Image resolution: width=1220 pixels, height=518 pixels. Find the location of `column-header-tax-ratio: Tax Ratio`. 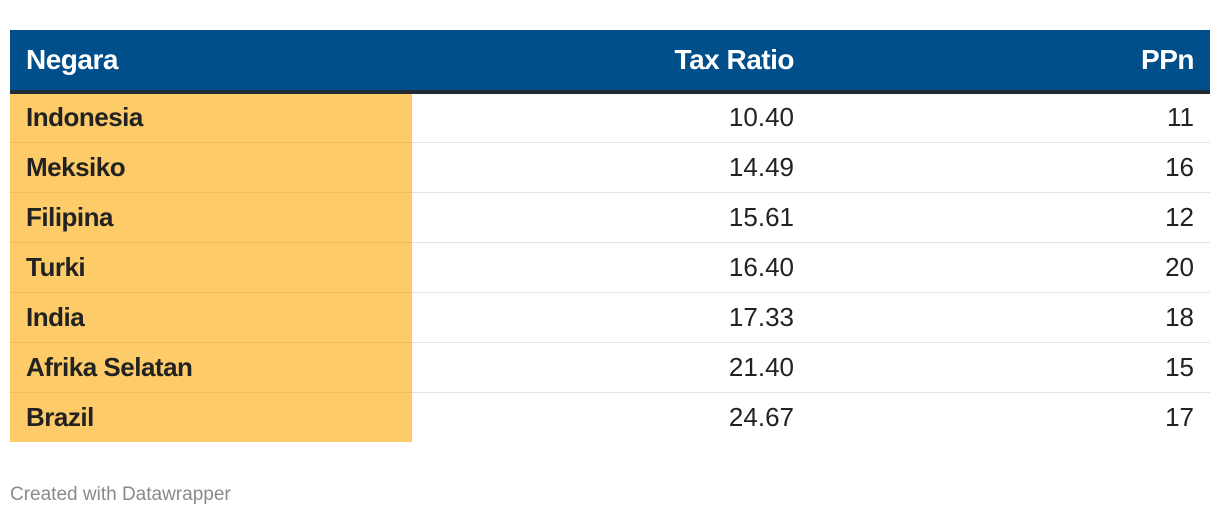

column-header-tax-ratio: Tax Ratio is located at coordinates (611, 62).